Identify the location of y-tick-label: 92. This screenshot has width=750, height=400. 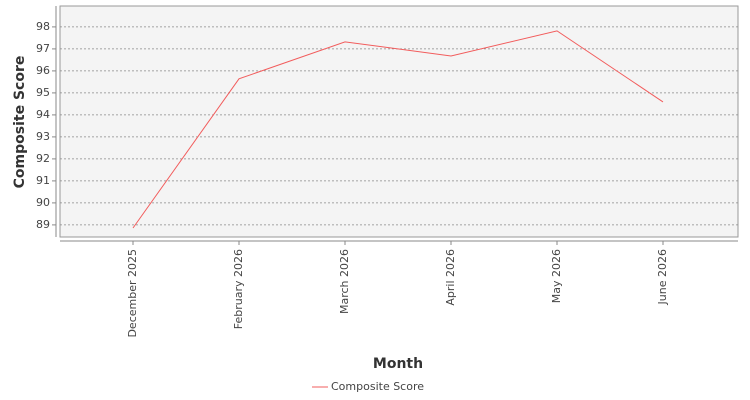
(43, 158).